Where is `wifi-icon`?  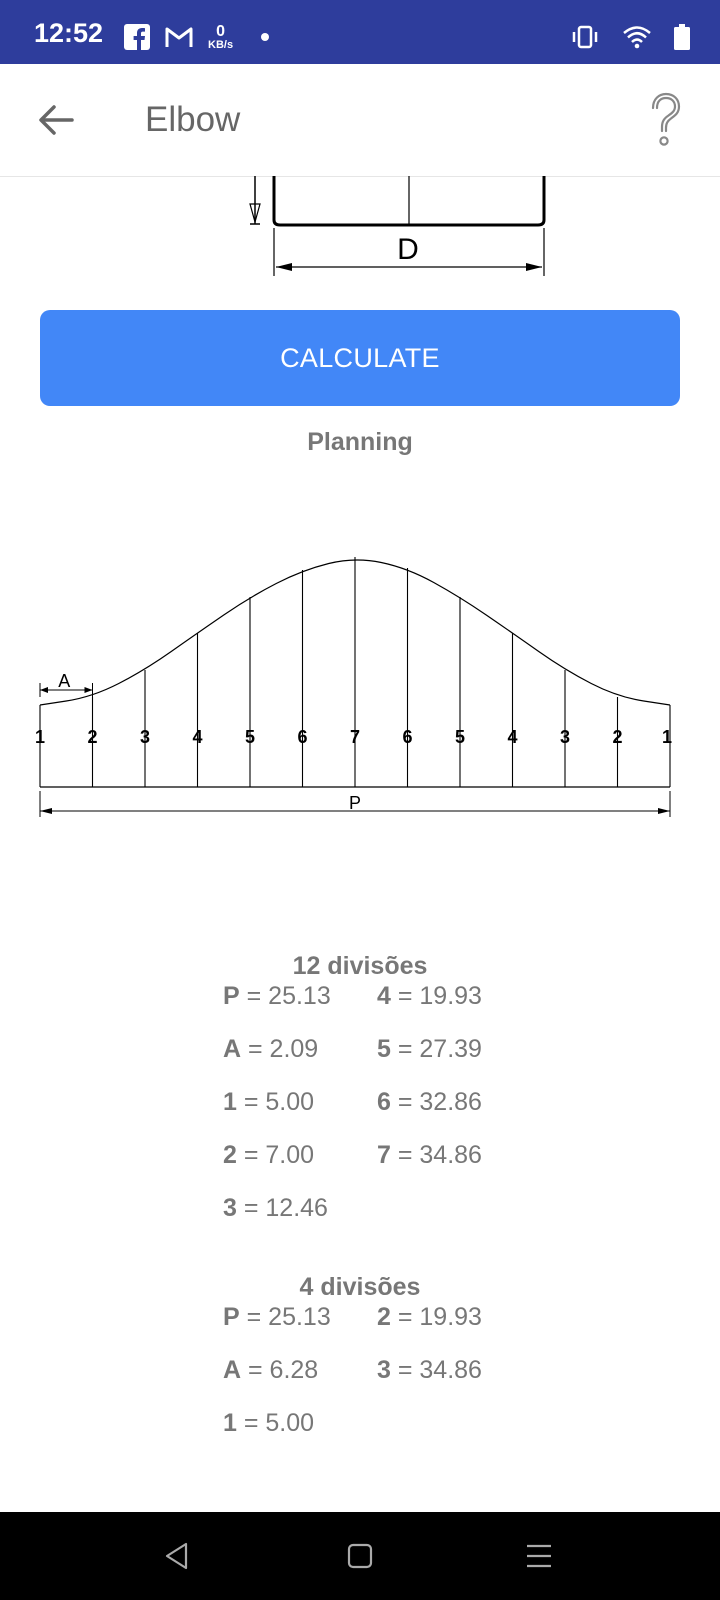 wifi-icon is located at coordinates (637, 37).